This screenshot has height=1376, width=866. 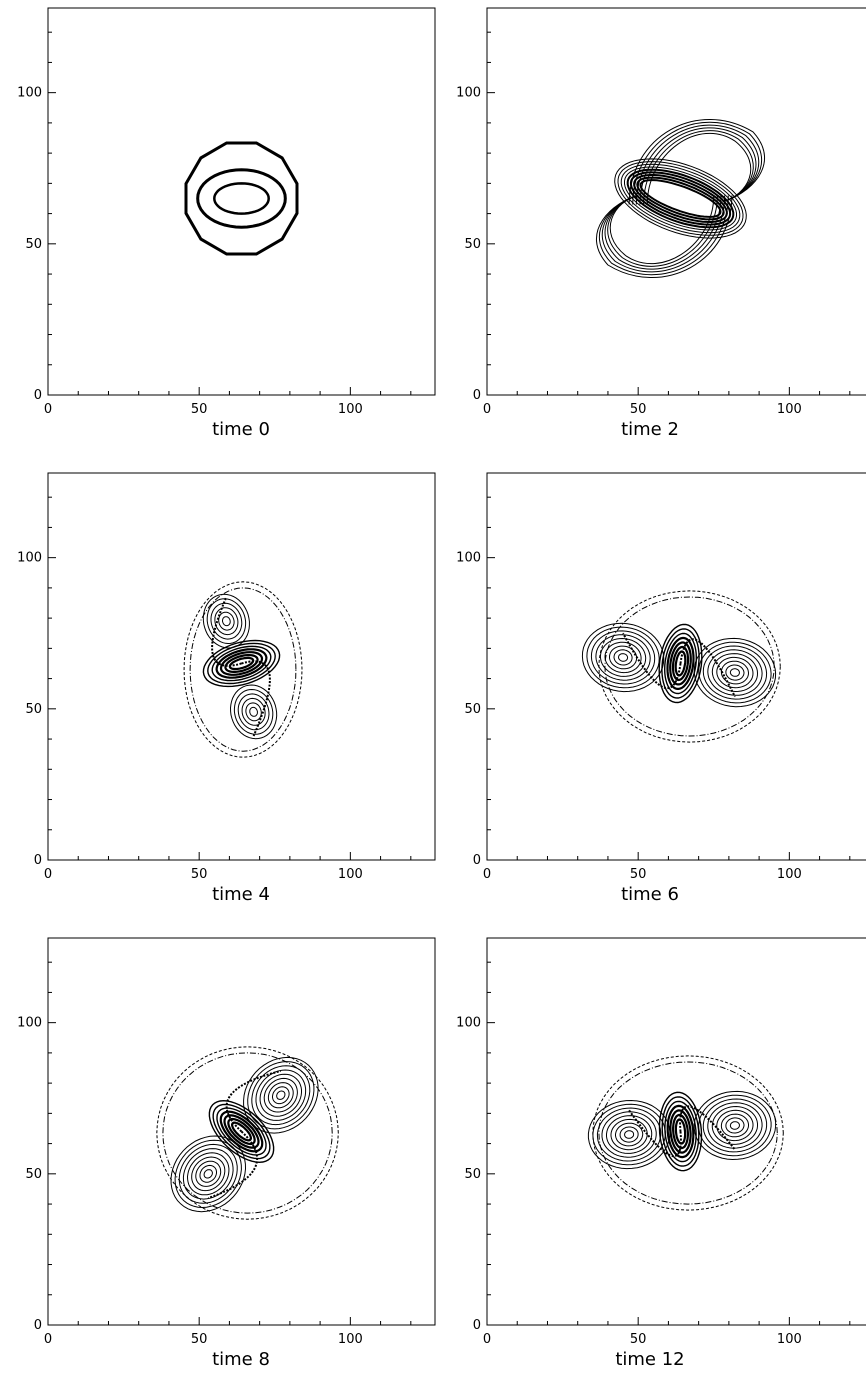 What do you see at coordinates (650, 894) in the screenshot?
I see `panel-caption: time 6` at bounding box center [650, 894].